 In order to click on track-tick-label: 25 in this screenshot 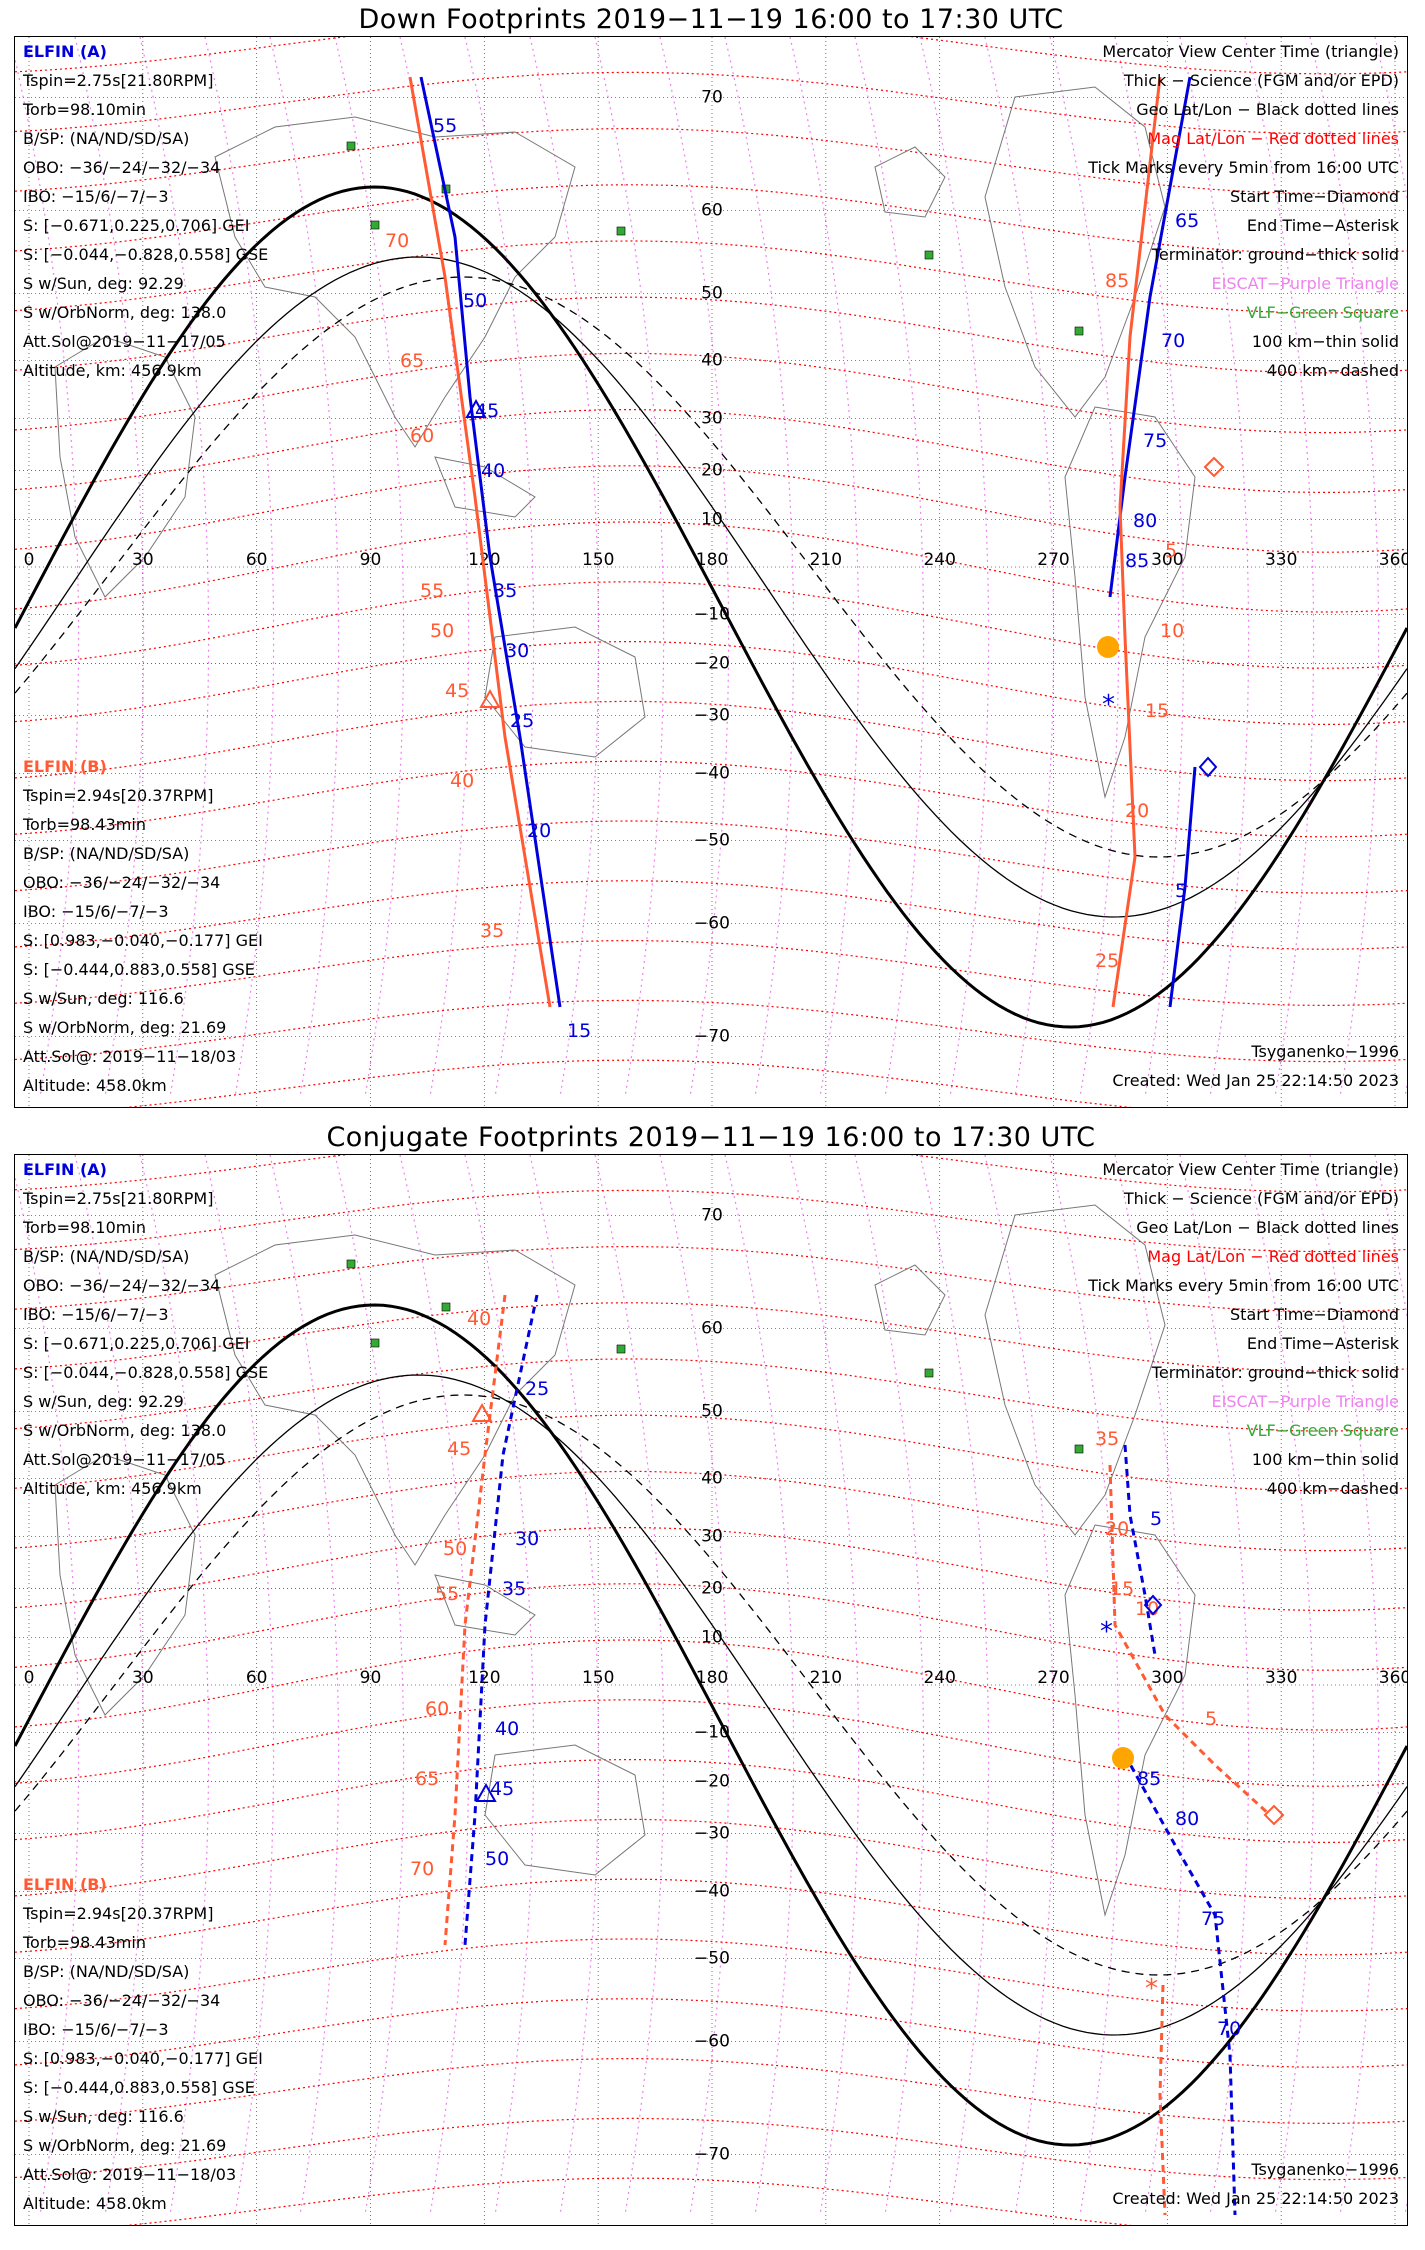, I will do `click(537, 1389)`.